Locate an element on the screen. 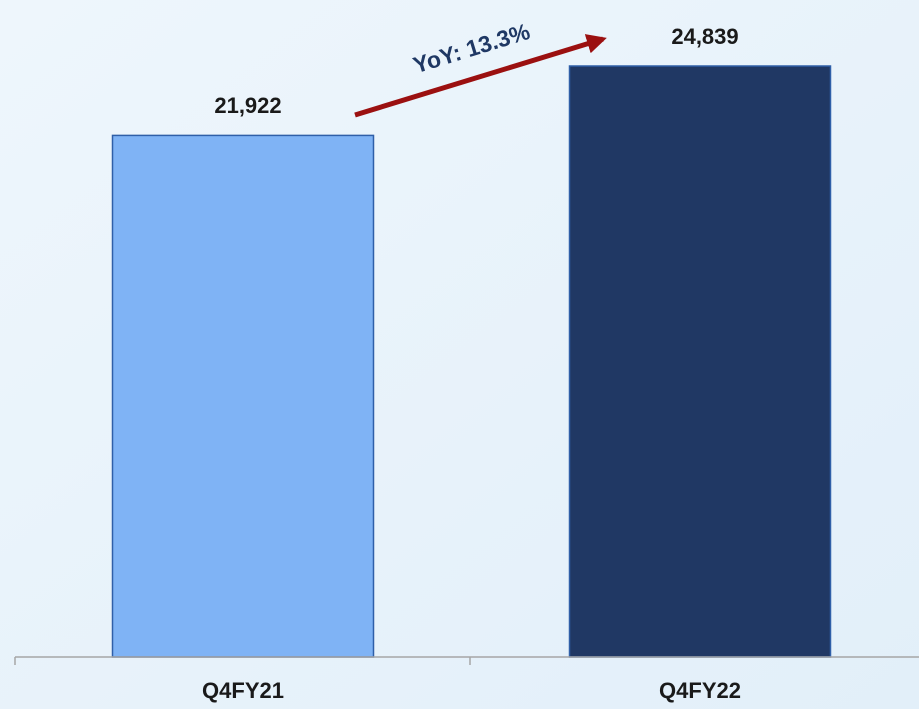 The height and width of the screenshot is (709, 919). x-tick-label: Q4FY21 is located at coordinates (243, 690).